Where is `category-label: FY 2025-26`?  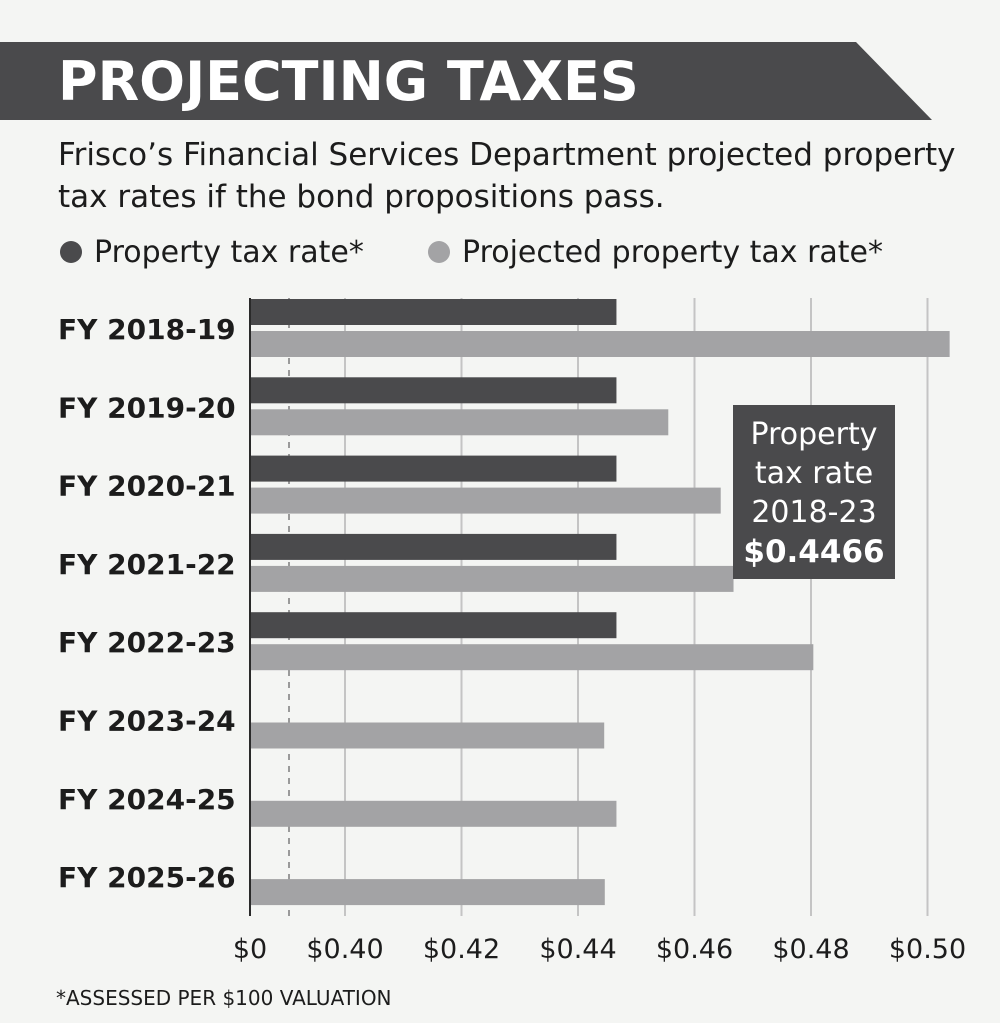
category-label: FY 2025-26 is located at coordinates (147, 877).